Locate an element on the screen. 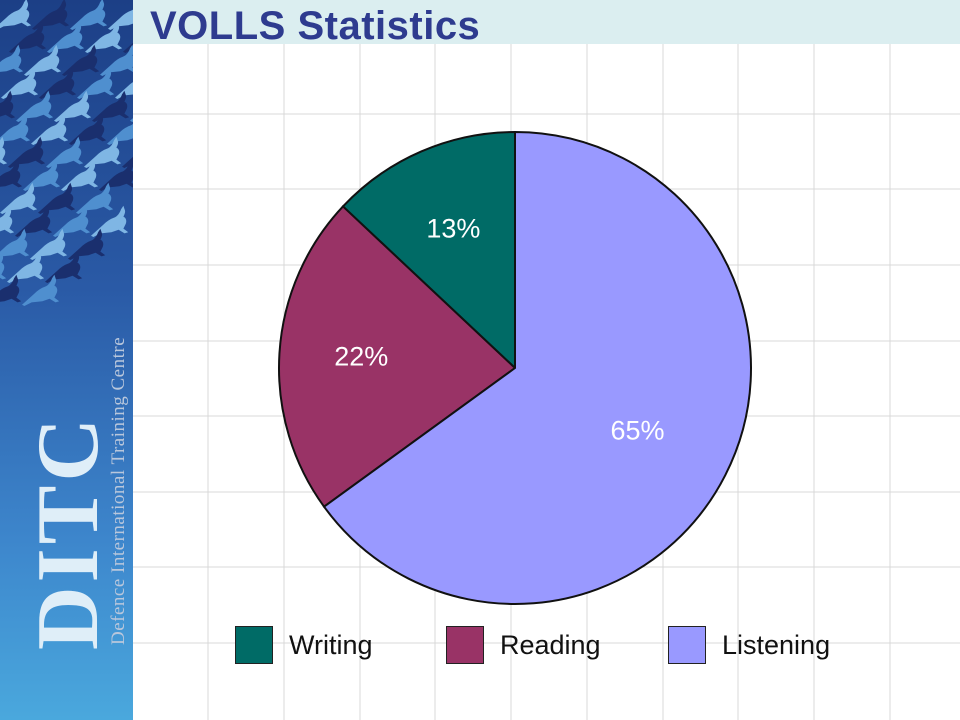  title-bar is located at coordinates (546, 22).